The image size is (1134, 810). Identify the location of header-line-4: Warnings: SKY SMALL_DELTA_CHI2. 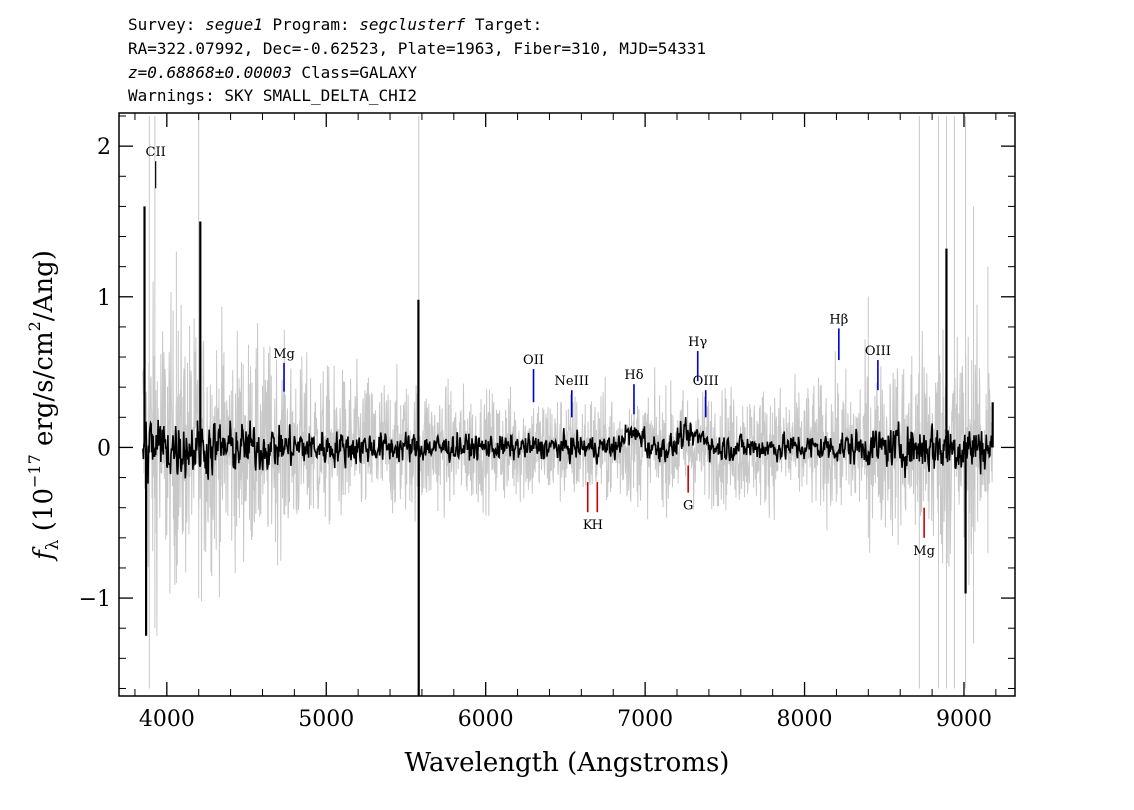
(272, 95).